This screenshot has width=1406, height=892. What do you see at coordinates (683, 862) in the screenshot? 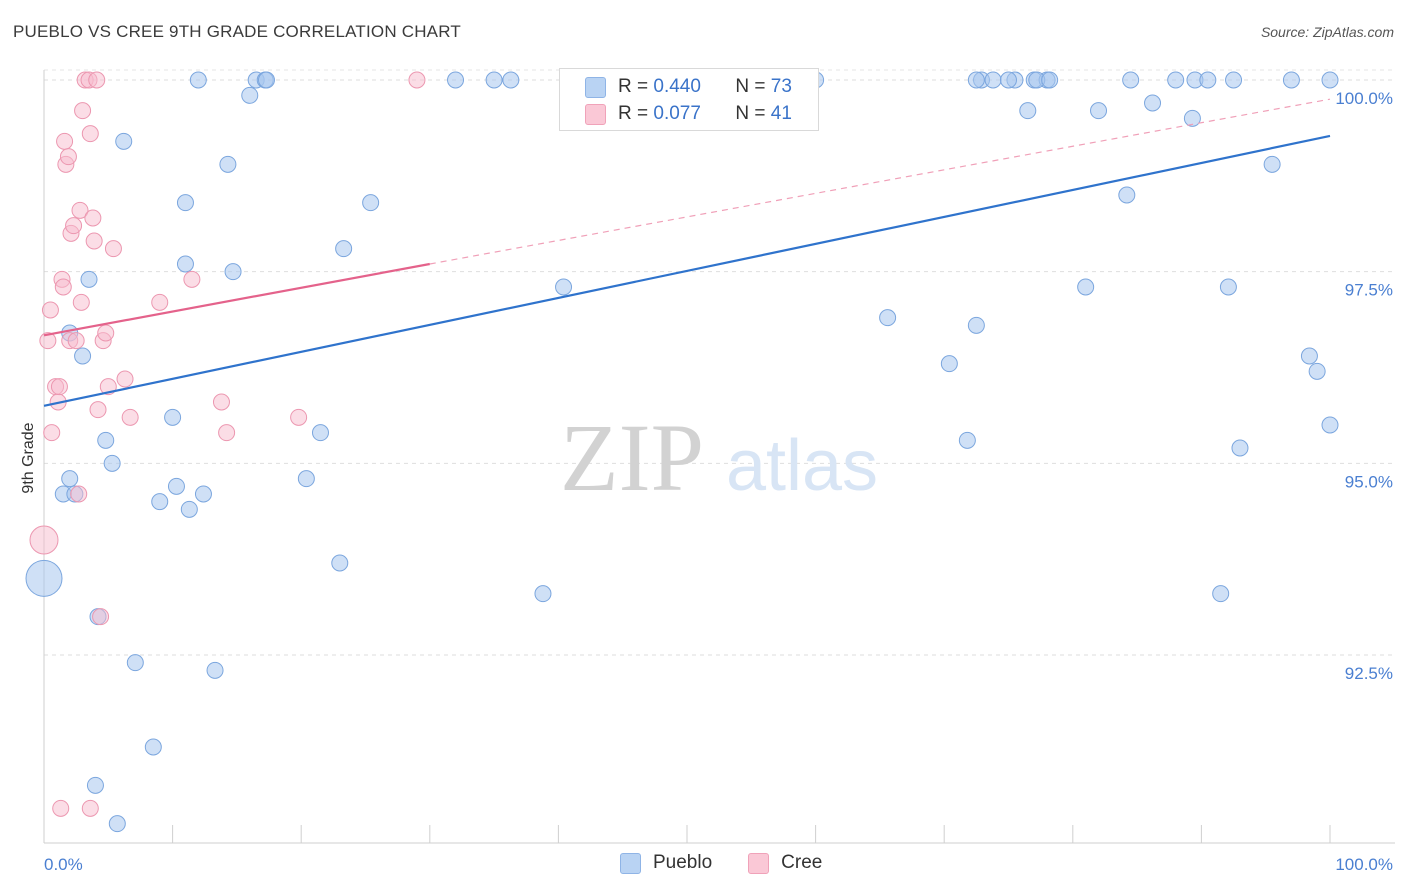
I see `bottom-legend-label-pueblo: Pueblo` at bounding box center [683, 862].